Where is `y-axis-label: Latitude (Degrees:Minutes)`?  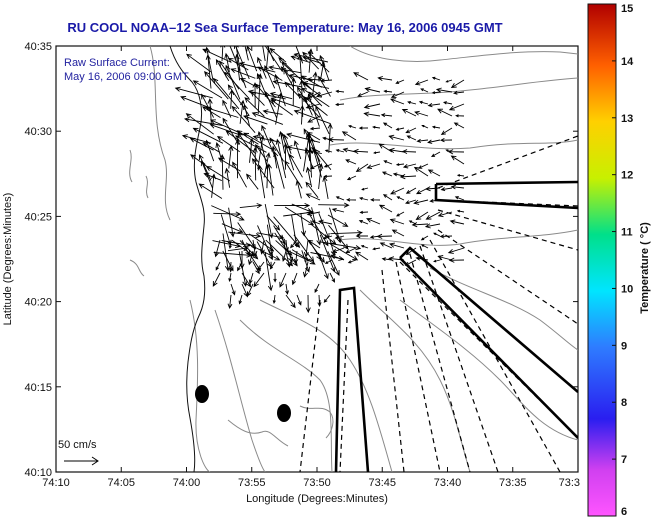
y-axis-label: Latitude (Degrees:Minutes) is located at coordinates (8, 259).